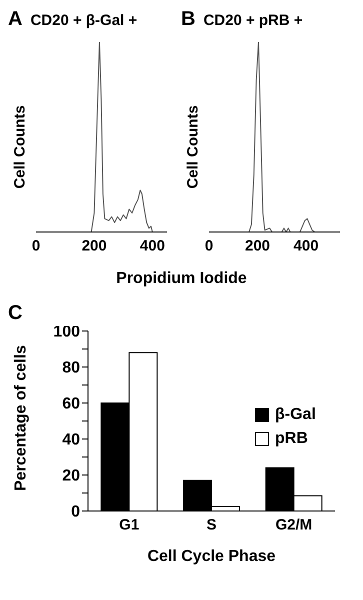 Image resolution: width=363 pixels, height=600 pixels. Describe the element at coordinates (211, 556) in the screenshot. I see `x-axis-title: Cell Cycle Phase` at that location.